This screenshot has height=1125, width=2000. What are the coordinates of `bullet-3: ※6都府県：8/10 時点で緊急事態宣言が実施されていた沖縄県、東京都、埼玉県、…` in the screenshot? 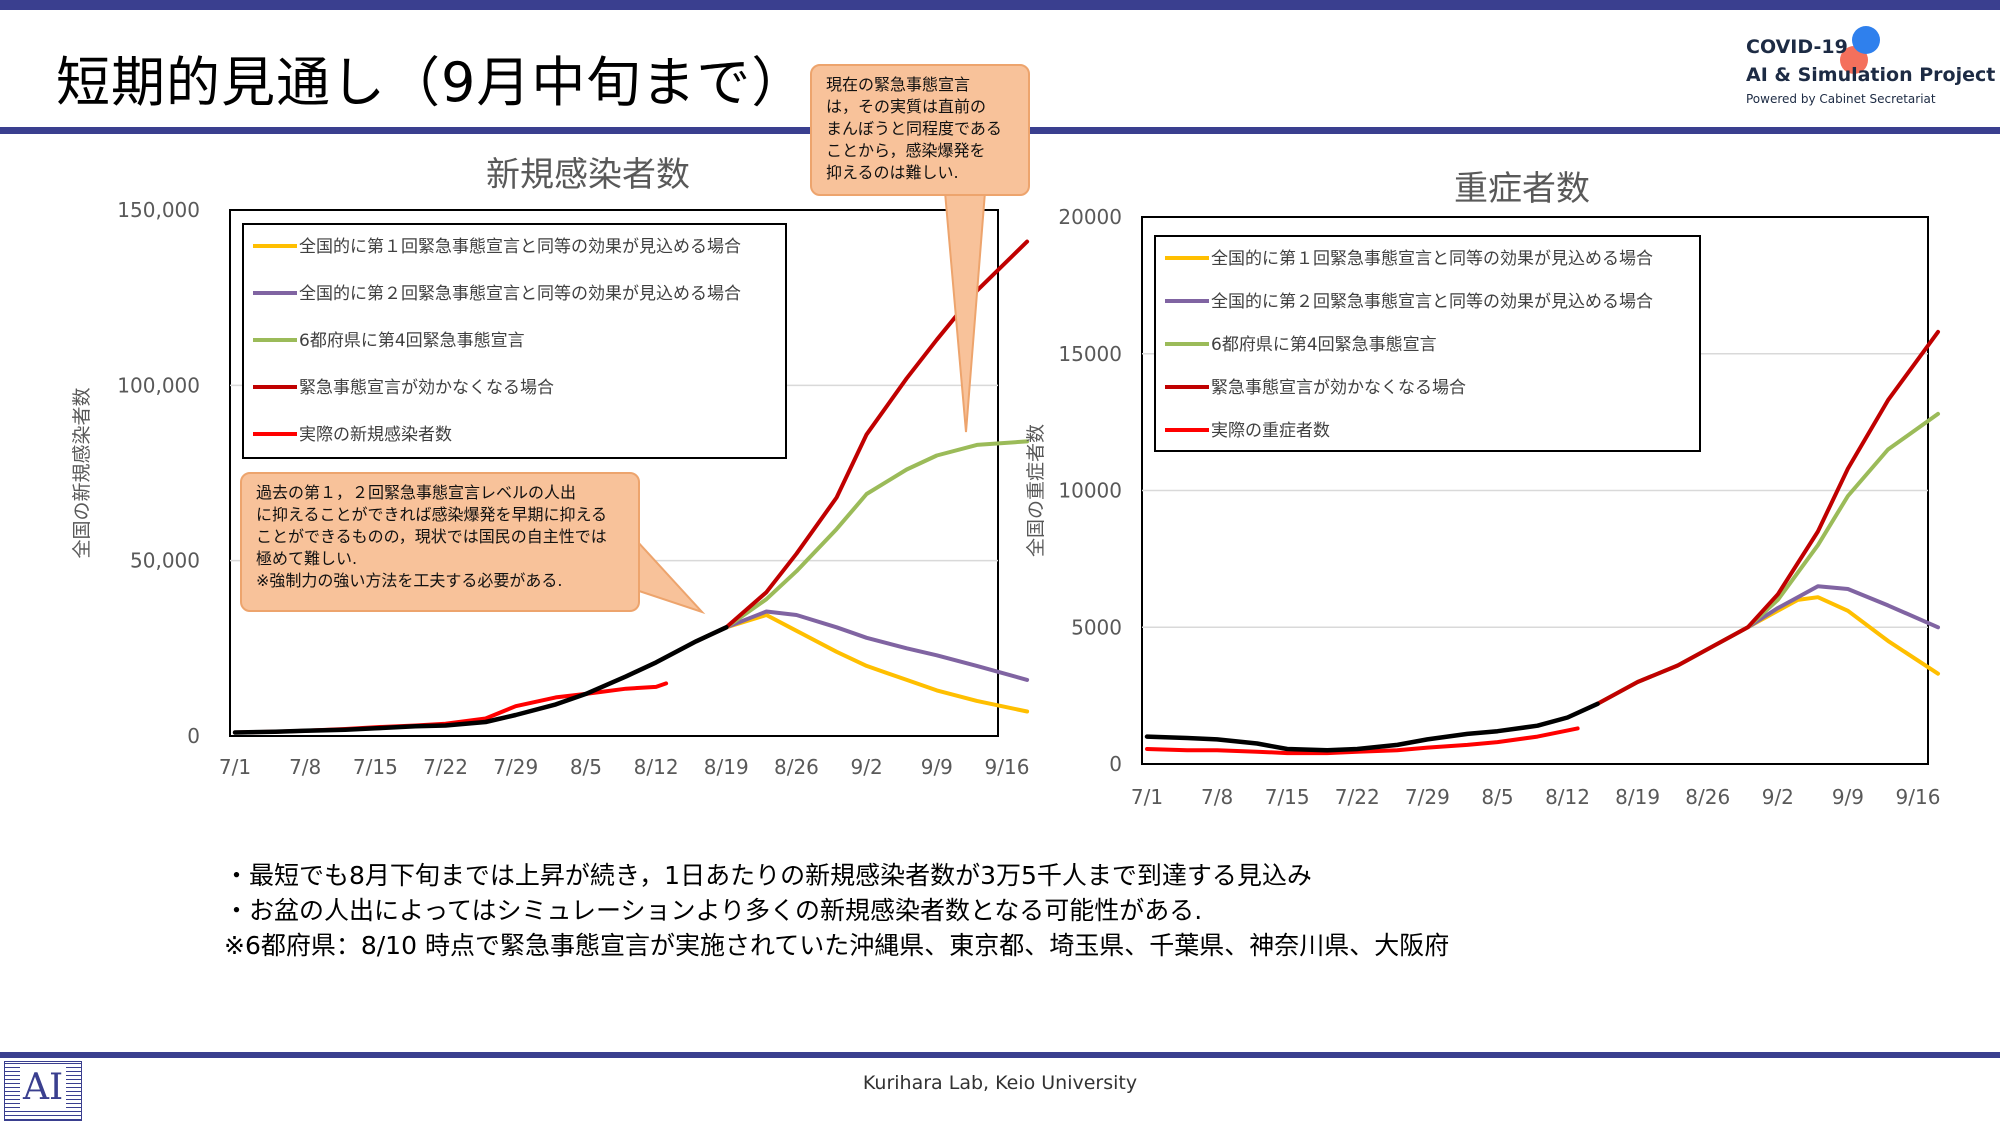 It's located at (837, 945).